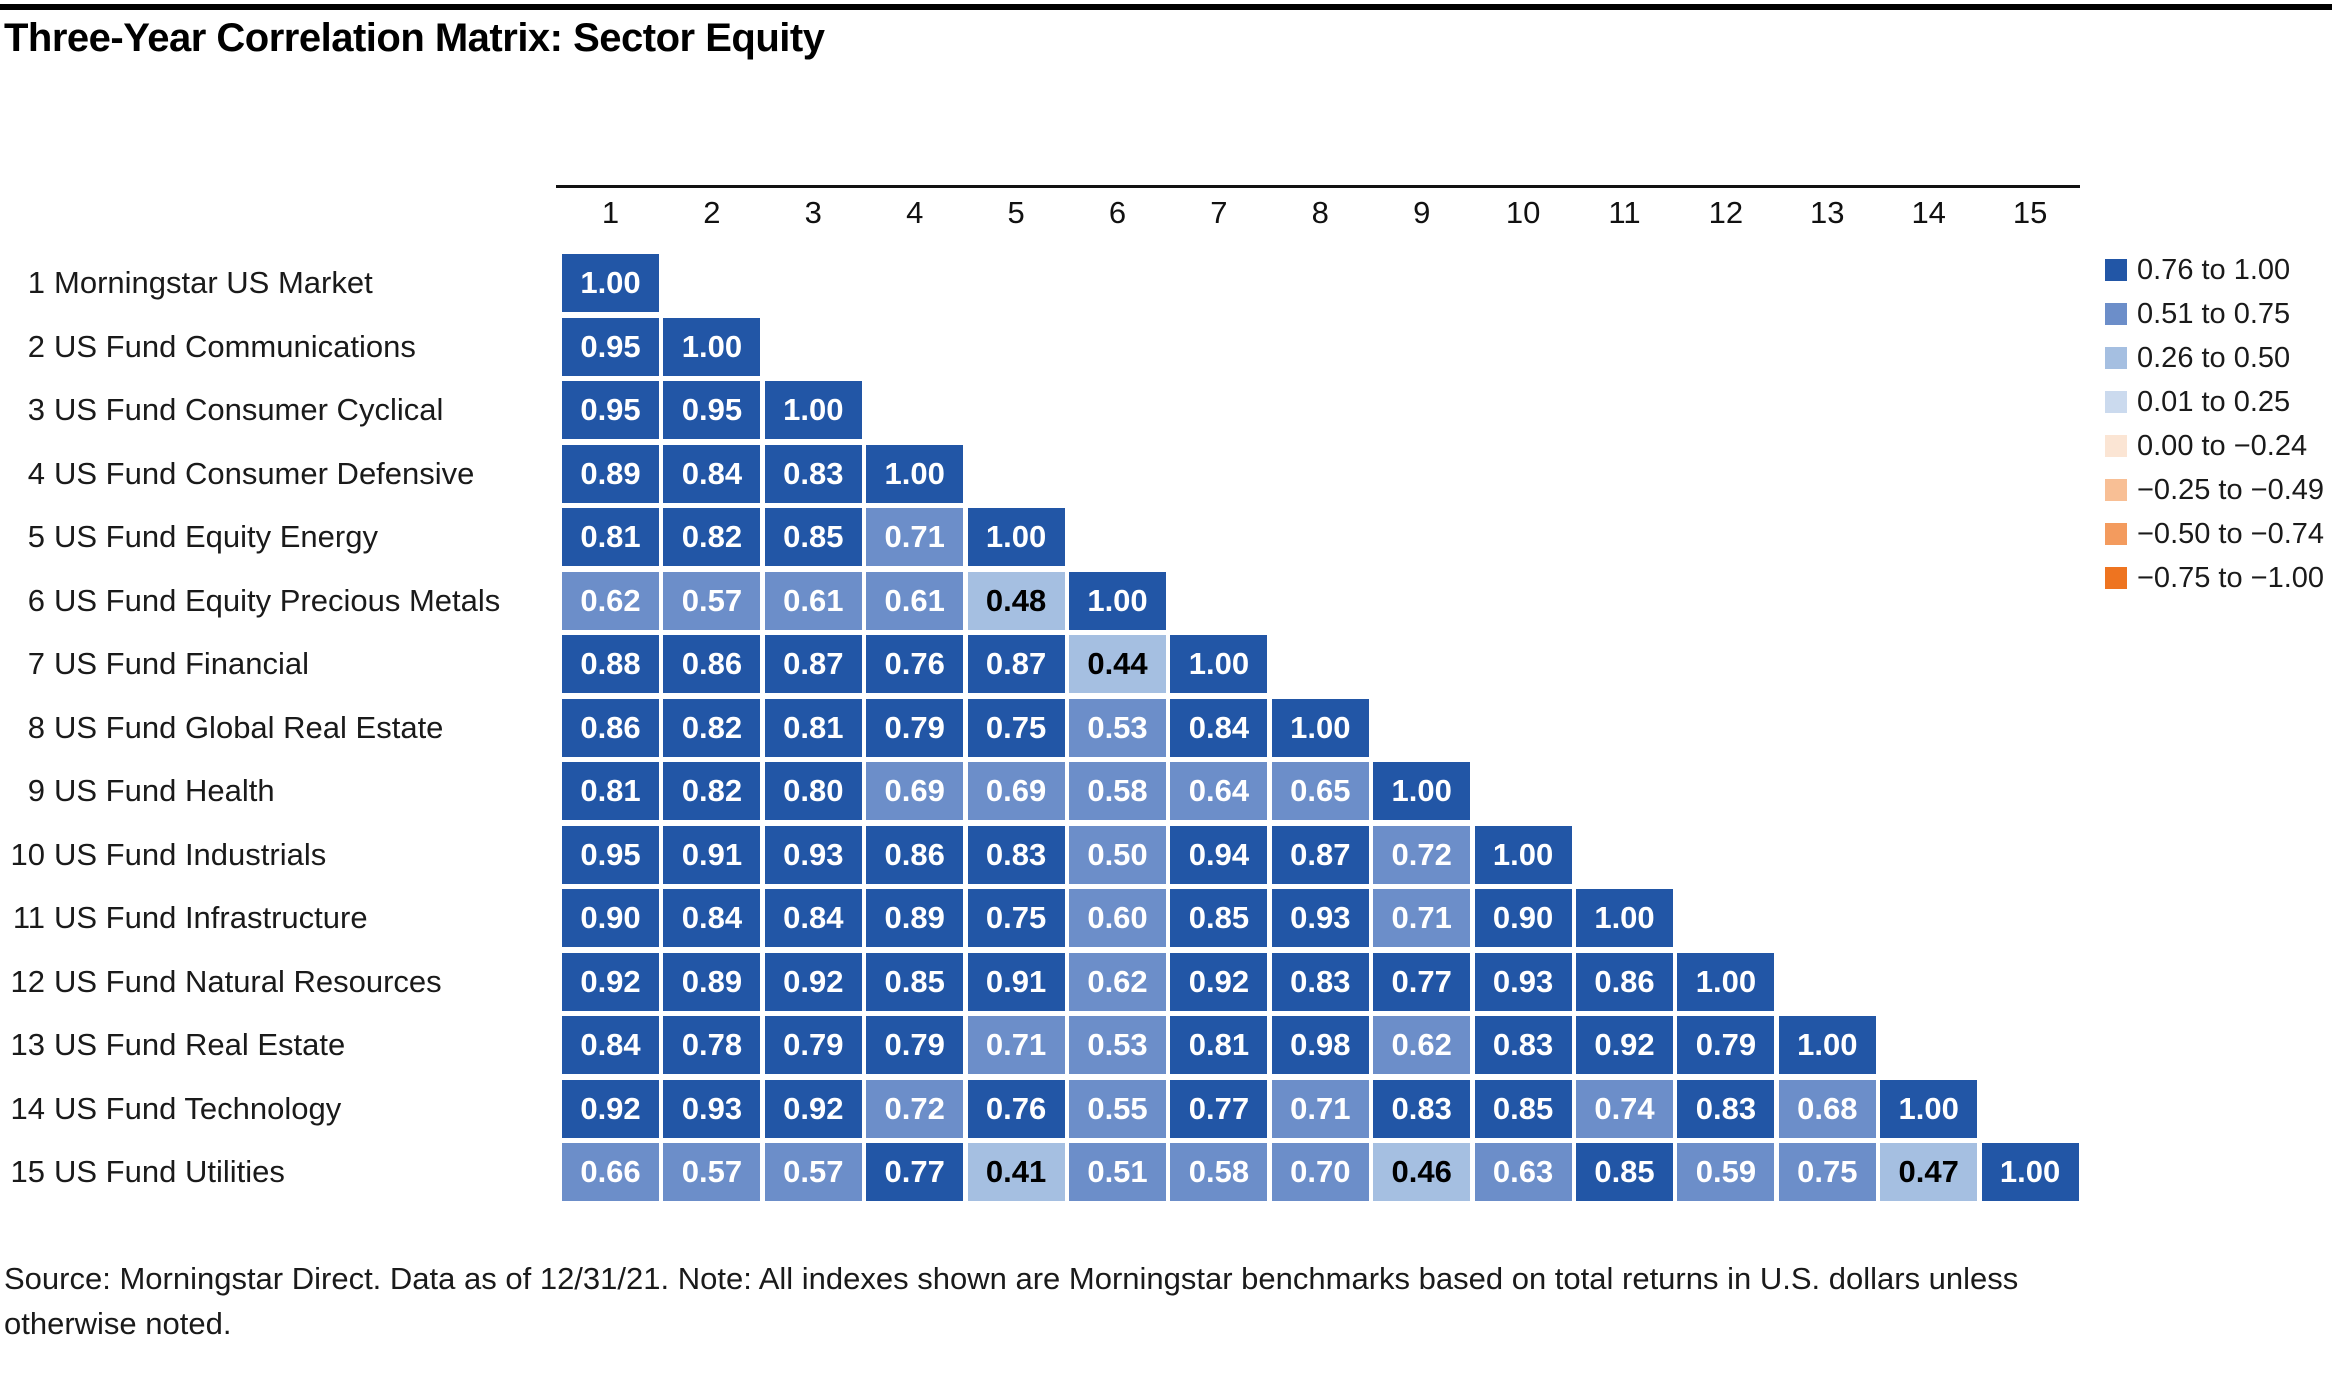 The height and width of the screenshot is (1390, 2332). Describe the element at coordinates (1320, 1172) in the screenshot. I see `matrix-cell: 0.70` at that location.